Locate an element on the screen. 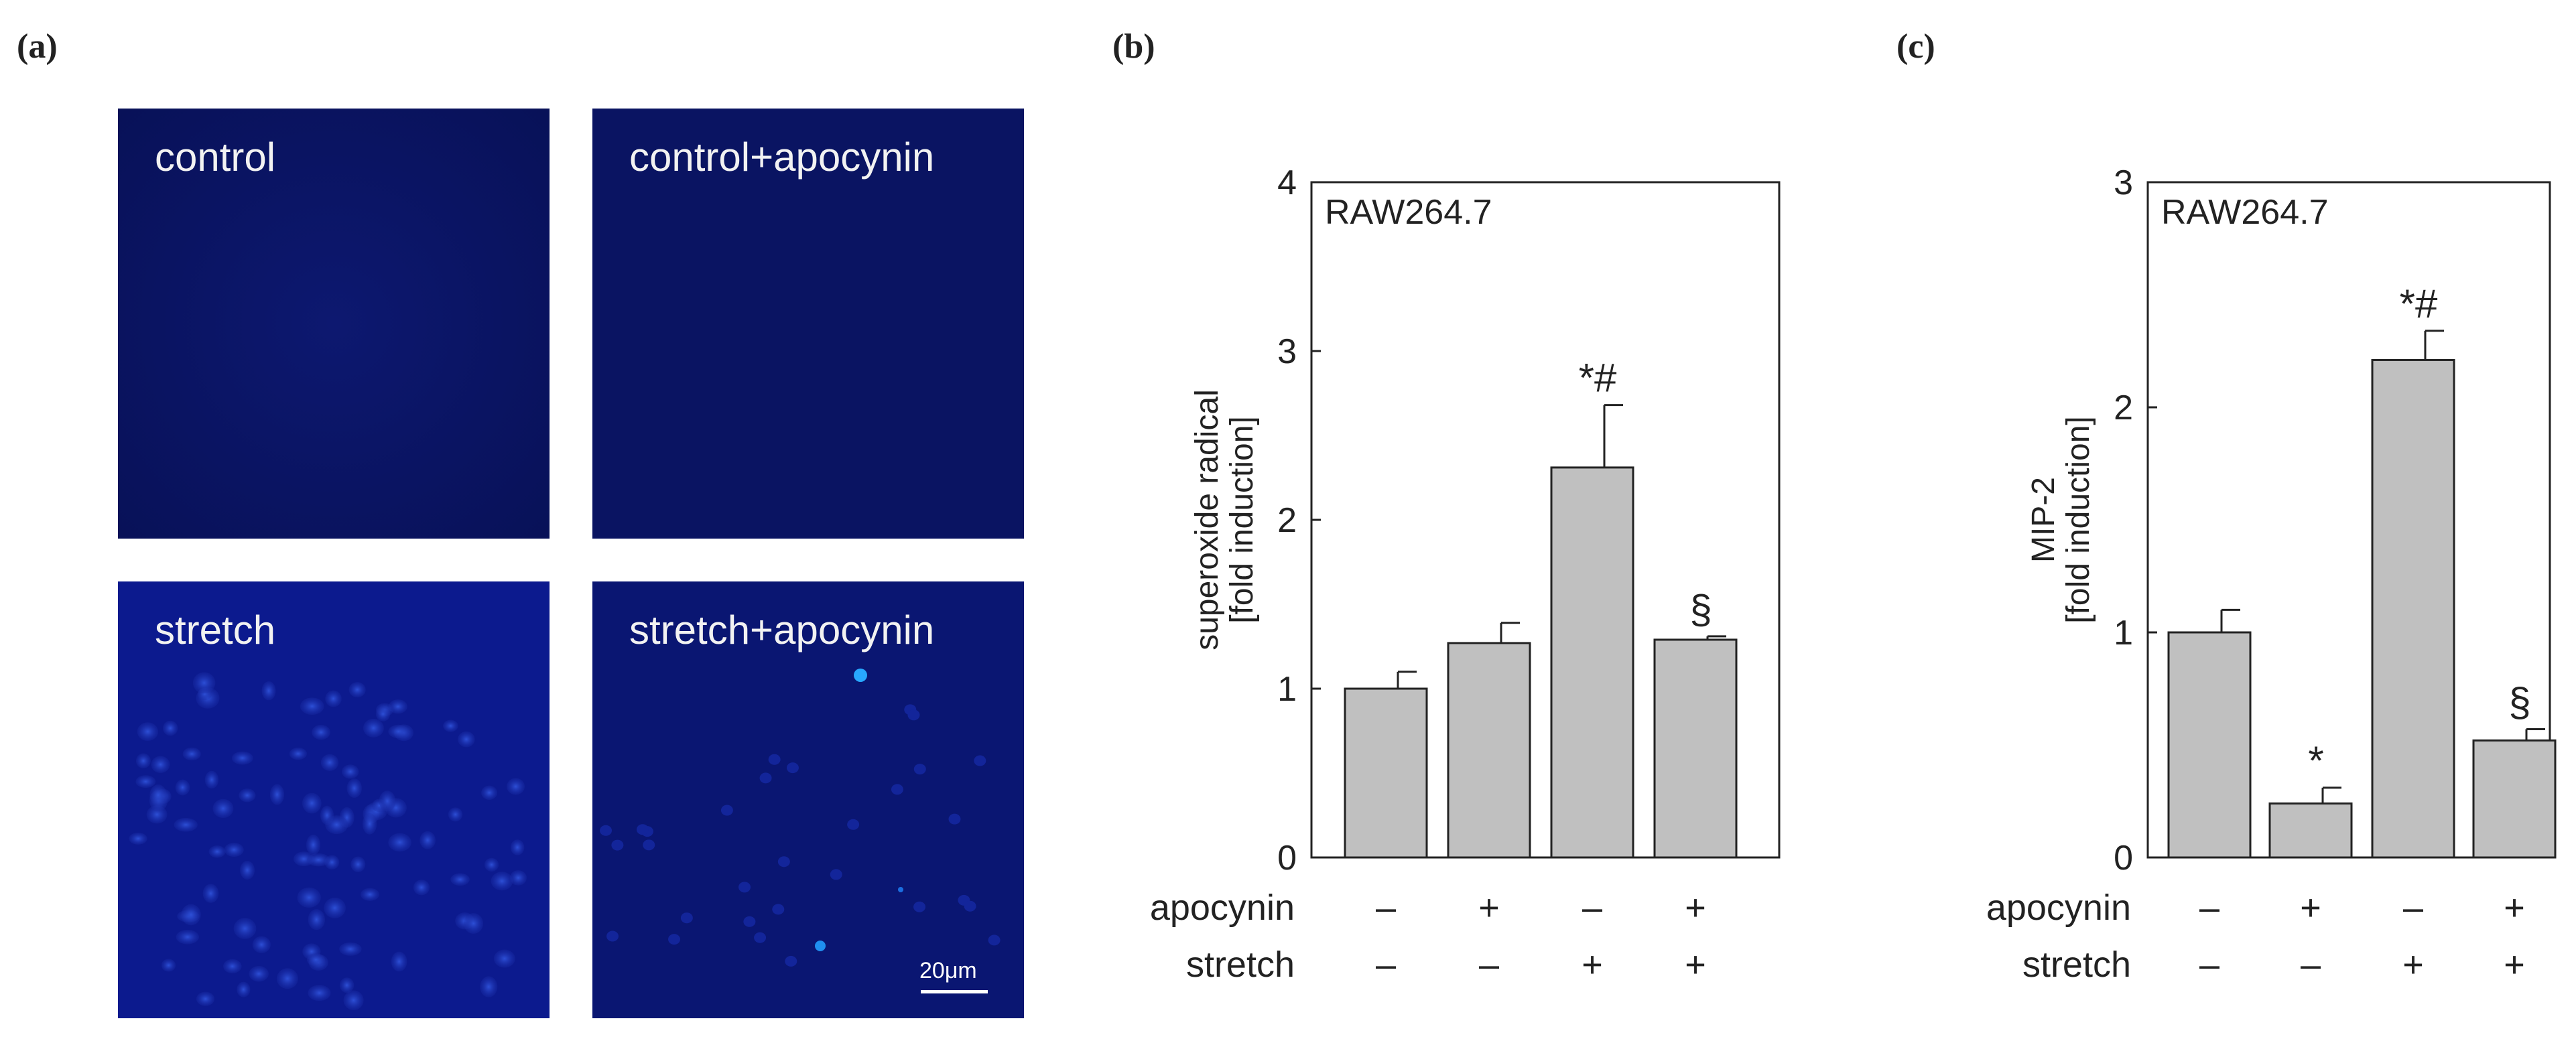  micrograph-stretch-apocynin-image is located at coordinates (808, 799).